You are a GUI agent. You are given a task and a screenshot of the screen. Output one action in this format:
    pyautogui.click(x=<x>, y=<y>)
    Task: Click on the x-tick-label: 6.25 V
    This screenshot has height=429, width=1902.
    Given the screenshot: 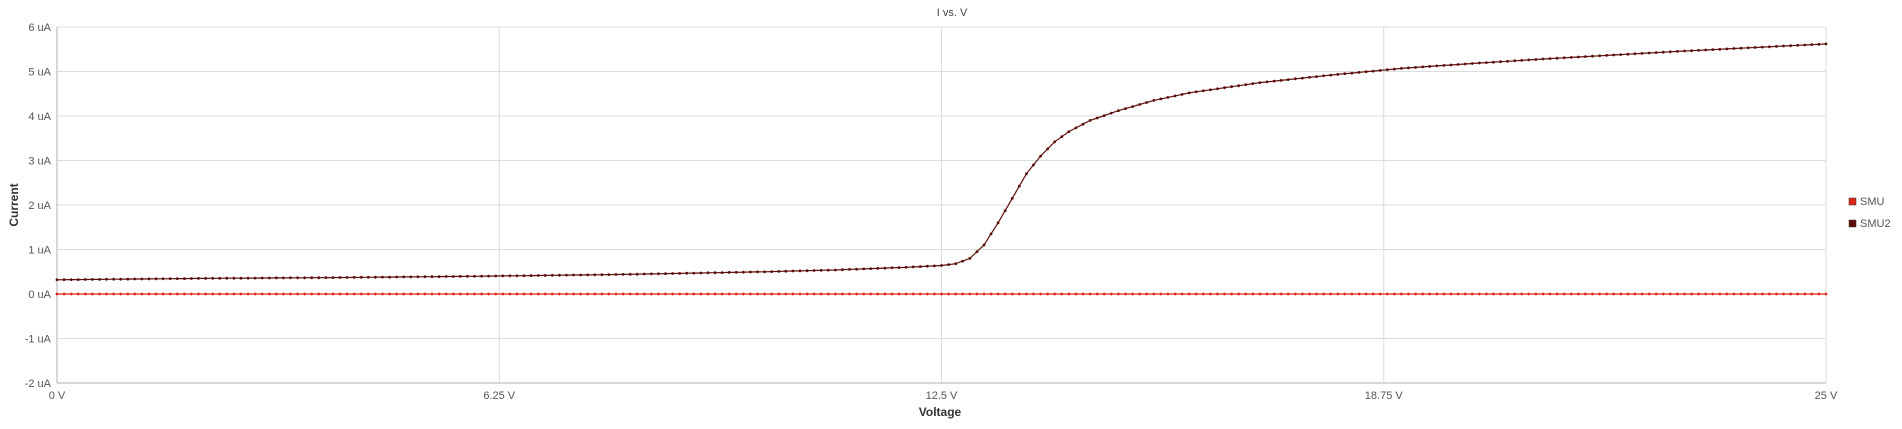 What is the action you would take?
    pyautogui.click(x=499, y=396)
    